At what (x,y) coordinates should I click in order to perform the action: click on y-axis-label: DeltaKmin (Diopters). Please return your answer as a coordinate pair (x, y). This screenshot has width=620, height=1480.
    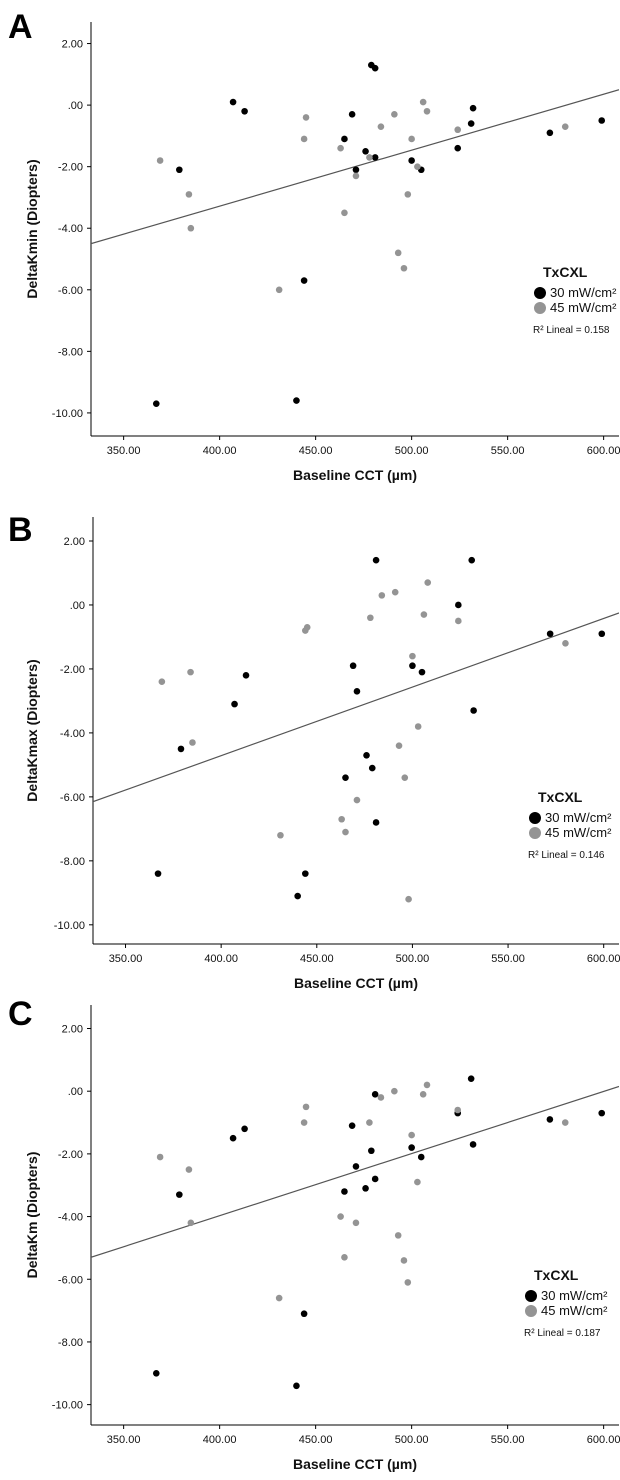
    Looking at the image, I should click on (32, 228).